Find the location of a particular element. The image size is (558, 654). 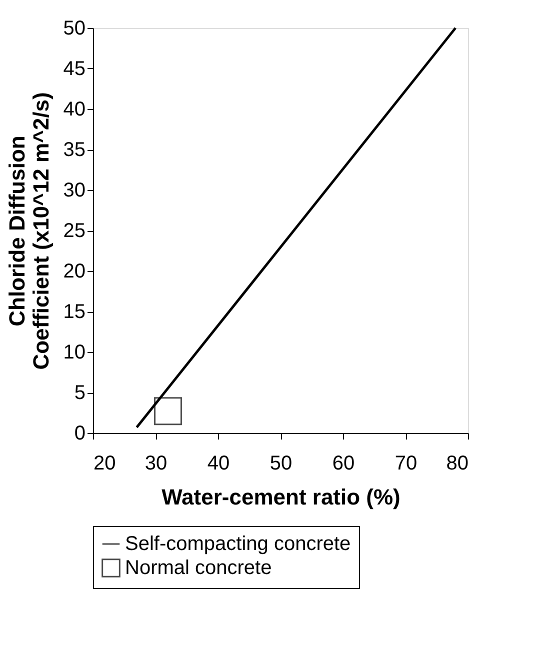

y-tick-label: 25 is located at coordinates (74, 231).